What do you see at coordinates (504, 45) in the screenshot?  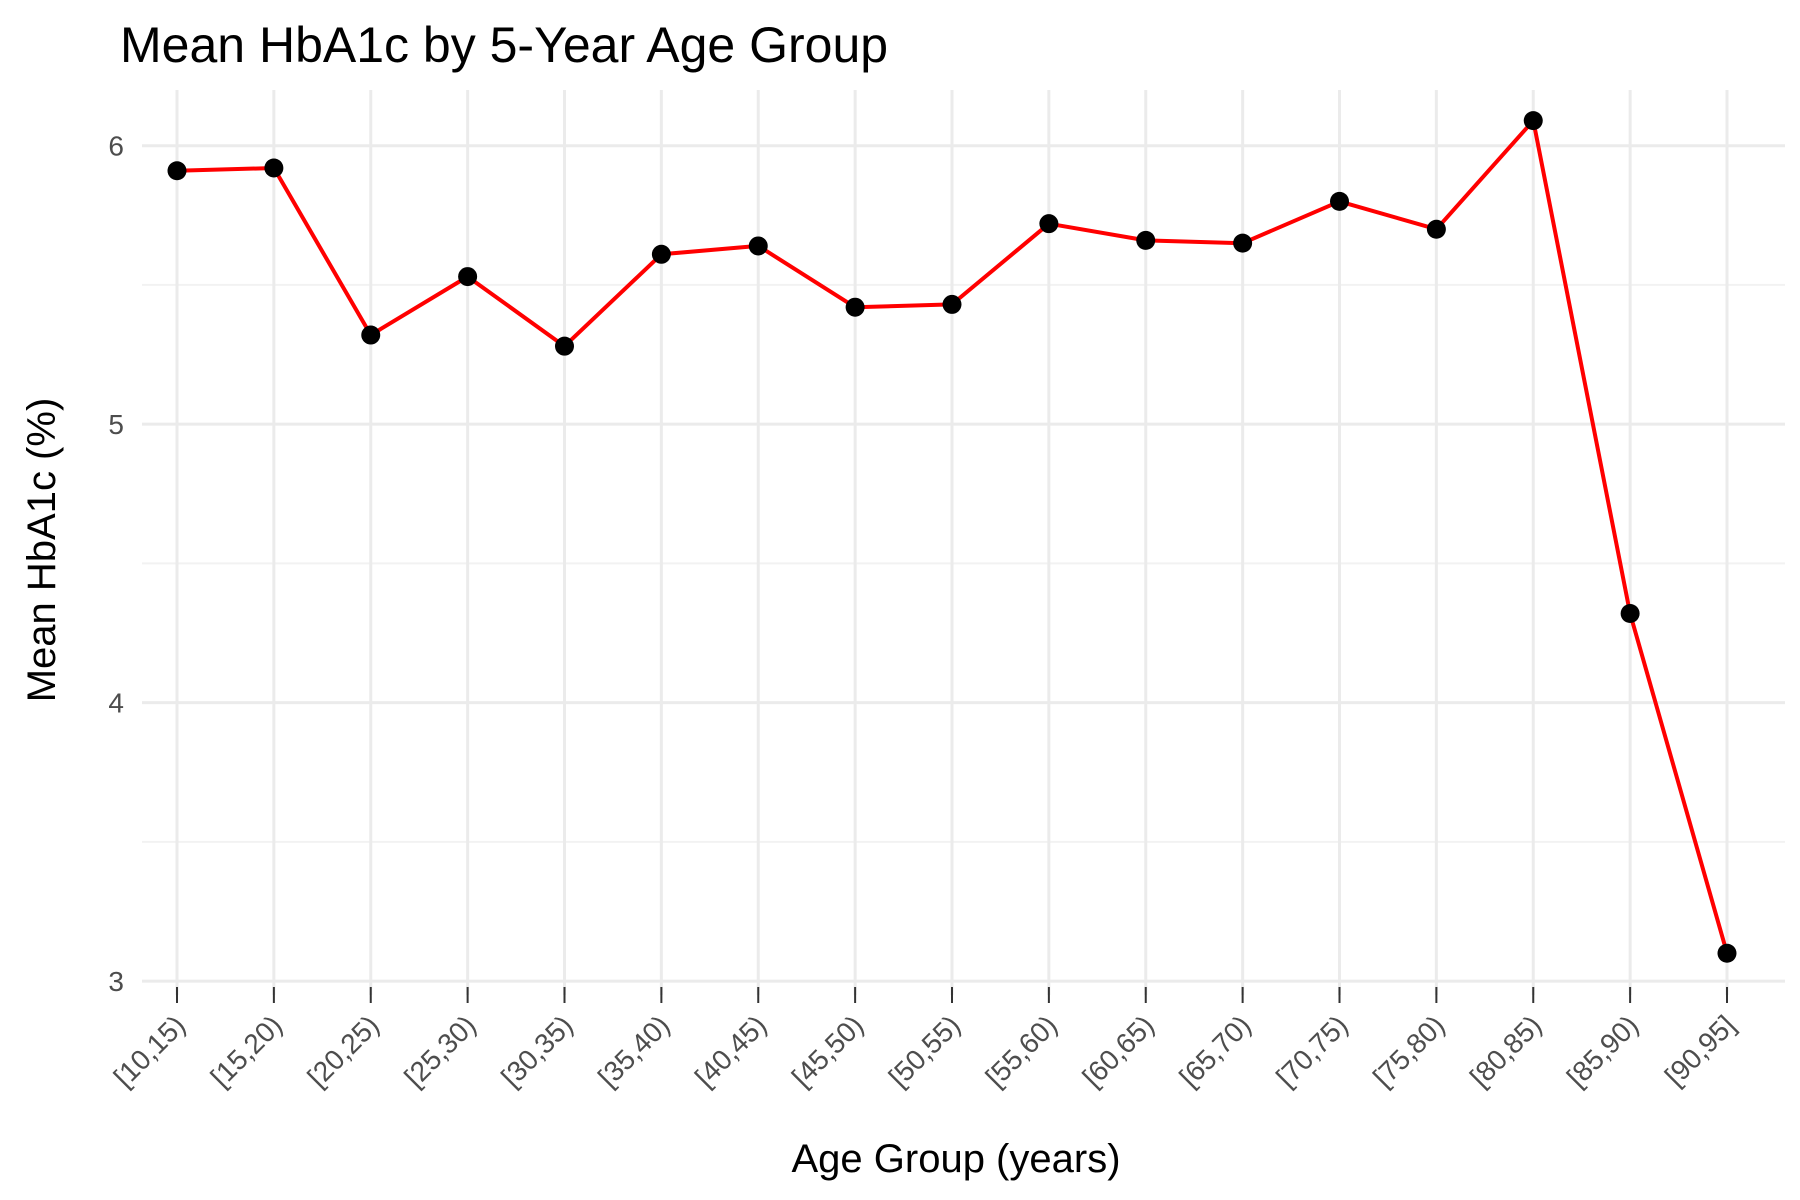 I see `chart-title: Mean HbA1c by 5-Year Age Group` at bounding box center [504, 45].